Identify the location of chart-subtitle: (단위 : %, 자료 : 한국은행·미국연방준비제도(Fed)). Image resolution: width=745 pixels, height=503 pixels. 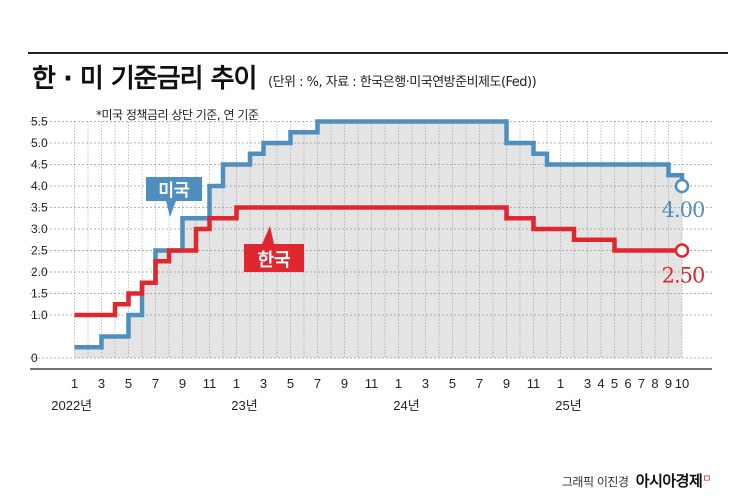
(402, 82).